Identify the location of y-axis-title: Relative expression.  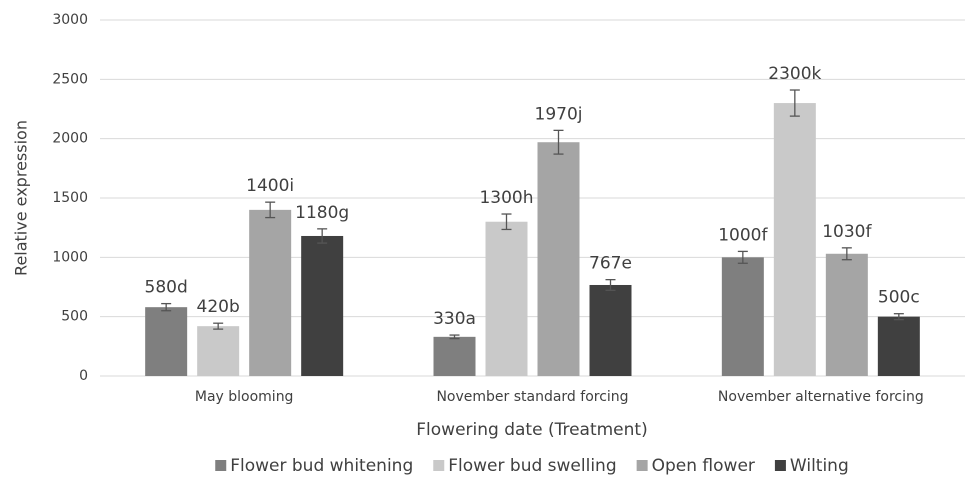
(21, 198).